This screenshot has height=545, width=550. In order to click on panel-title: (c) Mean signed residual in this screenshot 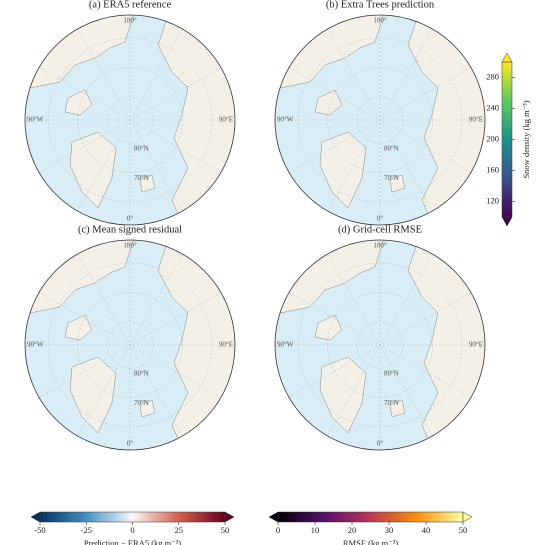, I will do `click(130, 229)`.